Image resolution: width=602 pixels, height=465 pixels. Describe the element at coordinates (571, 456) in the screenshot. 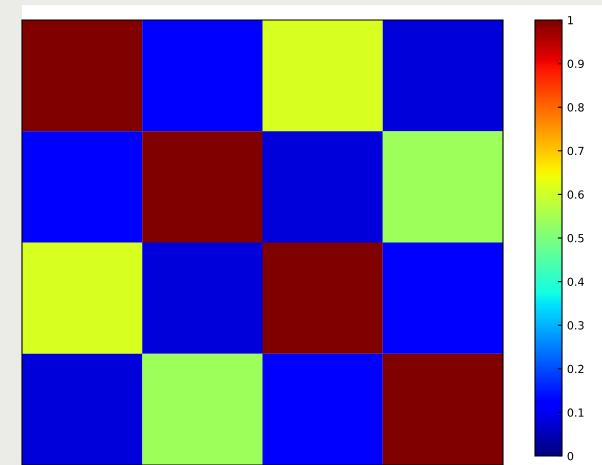

I see `color-bar-label: 0` at that location.